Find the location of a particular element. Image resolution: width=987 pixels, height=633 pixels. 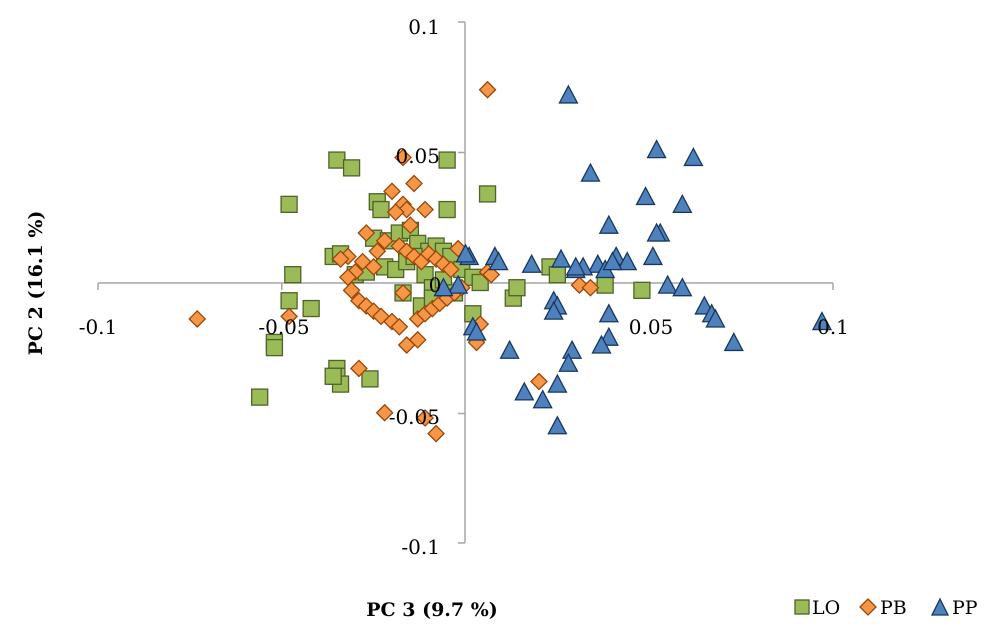

y-tick-label: 0.05 is located at coordinates (417, 156).